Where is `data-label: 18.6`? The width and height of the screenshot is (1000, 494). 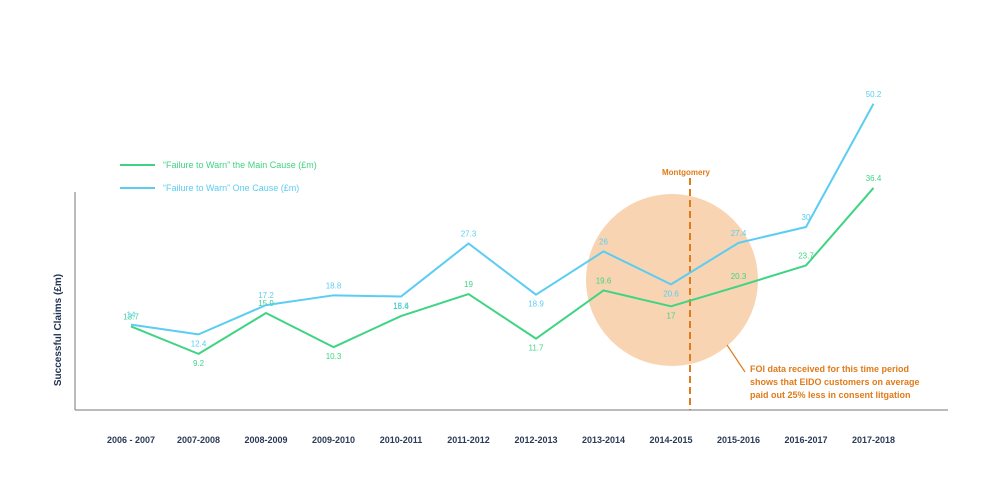
data-label: 18.6 is located at coordinates (401, 306).